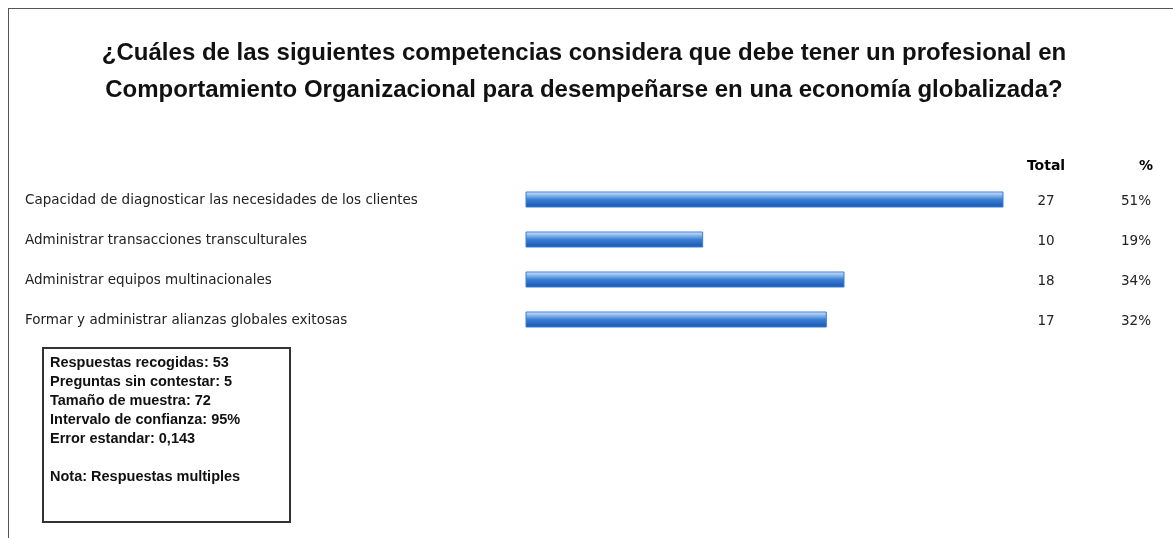  What do you see at coordinates (1046, 199) in the screenshot?
I see `data-label: 27` at bounding box center [1046, 199].